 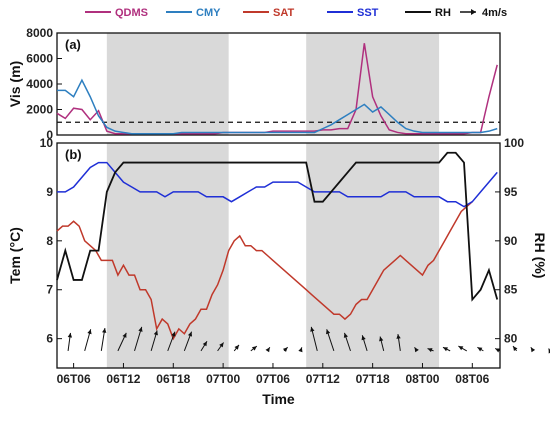 What do you see at coordinates (514, 143) in the screenshot?
I see `panel-b-y2tick-label: 100` at bounding box center [514, 143].